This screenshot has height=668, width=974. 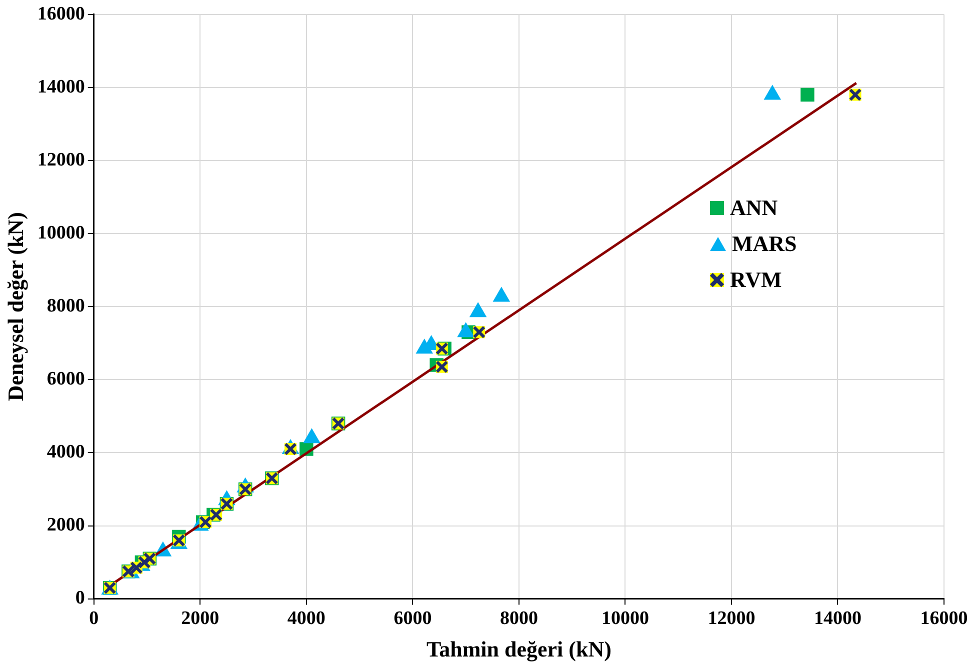 What do you see at coordinates (754, 208) in the screenshot?
I see `legend-label: ANN` at bounding box center [754, 208].